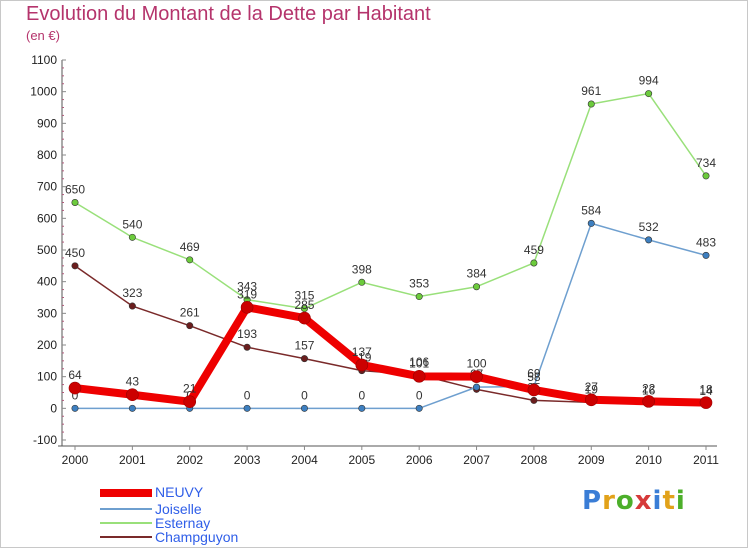 This screenshot has width=750, height=550. I want to click on y-tick-label: 900, so click(47, 123).